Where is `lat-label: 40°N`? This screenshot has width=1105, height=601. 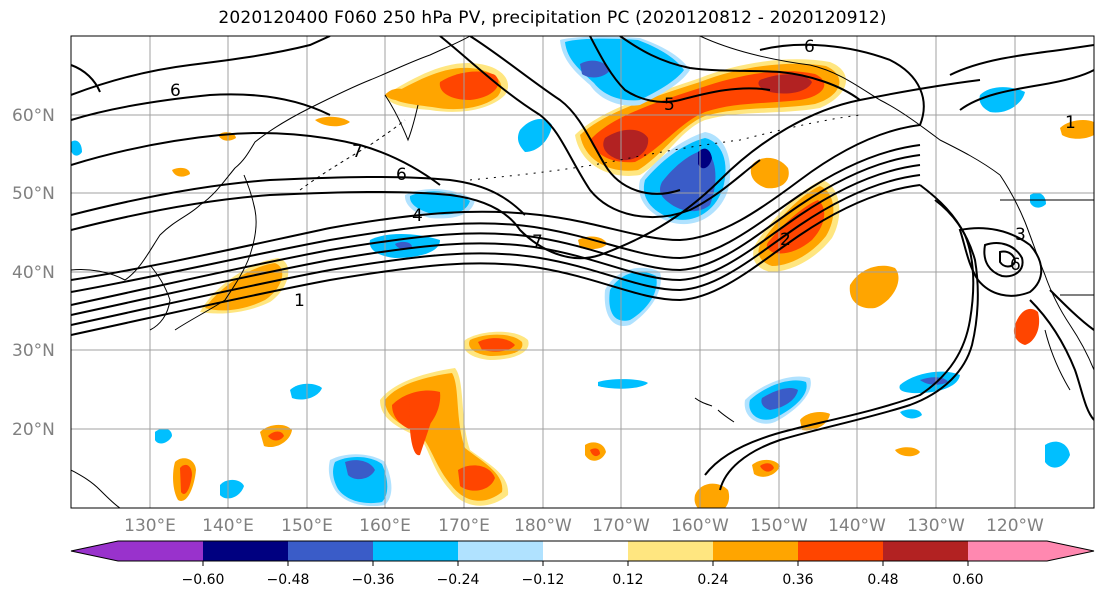
lat-label: 40°N is located at coordinates (33, 273).